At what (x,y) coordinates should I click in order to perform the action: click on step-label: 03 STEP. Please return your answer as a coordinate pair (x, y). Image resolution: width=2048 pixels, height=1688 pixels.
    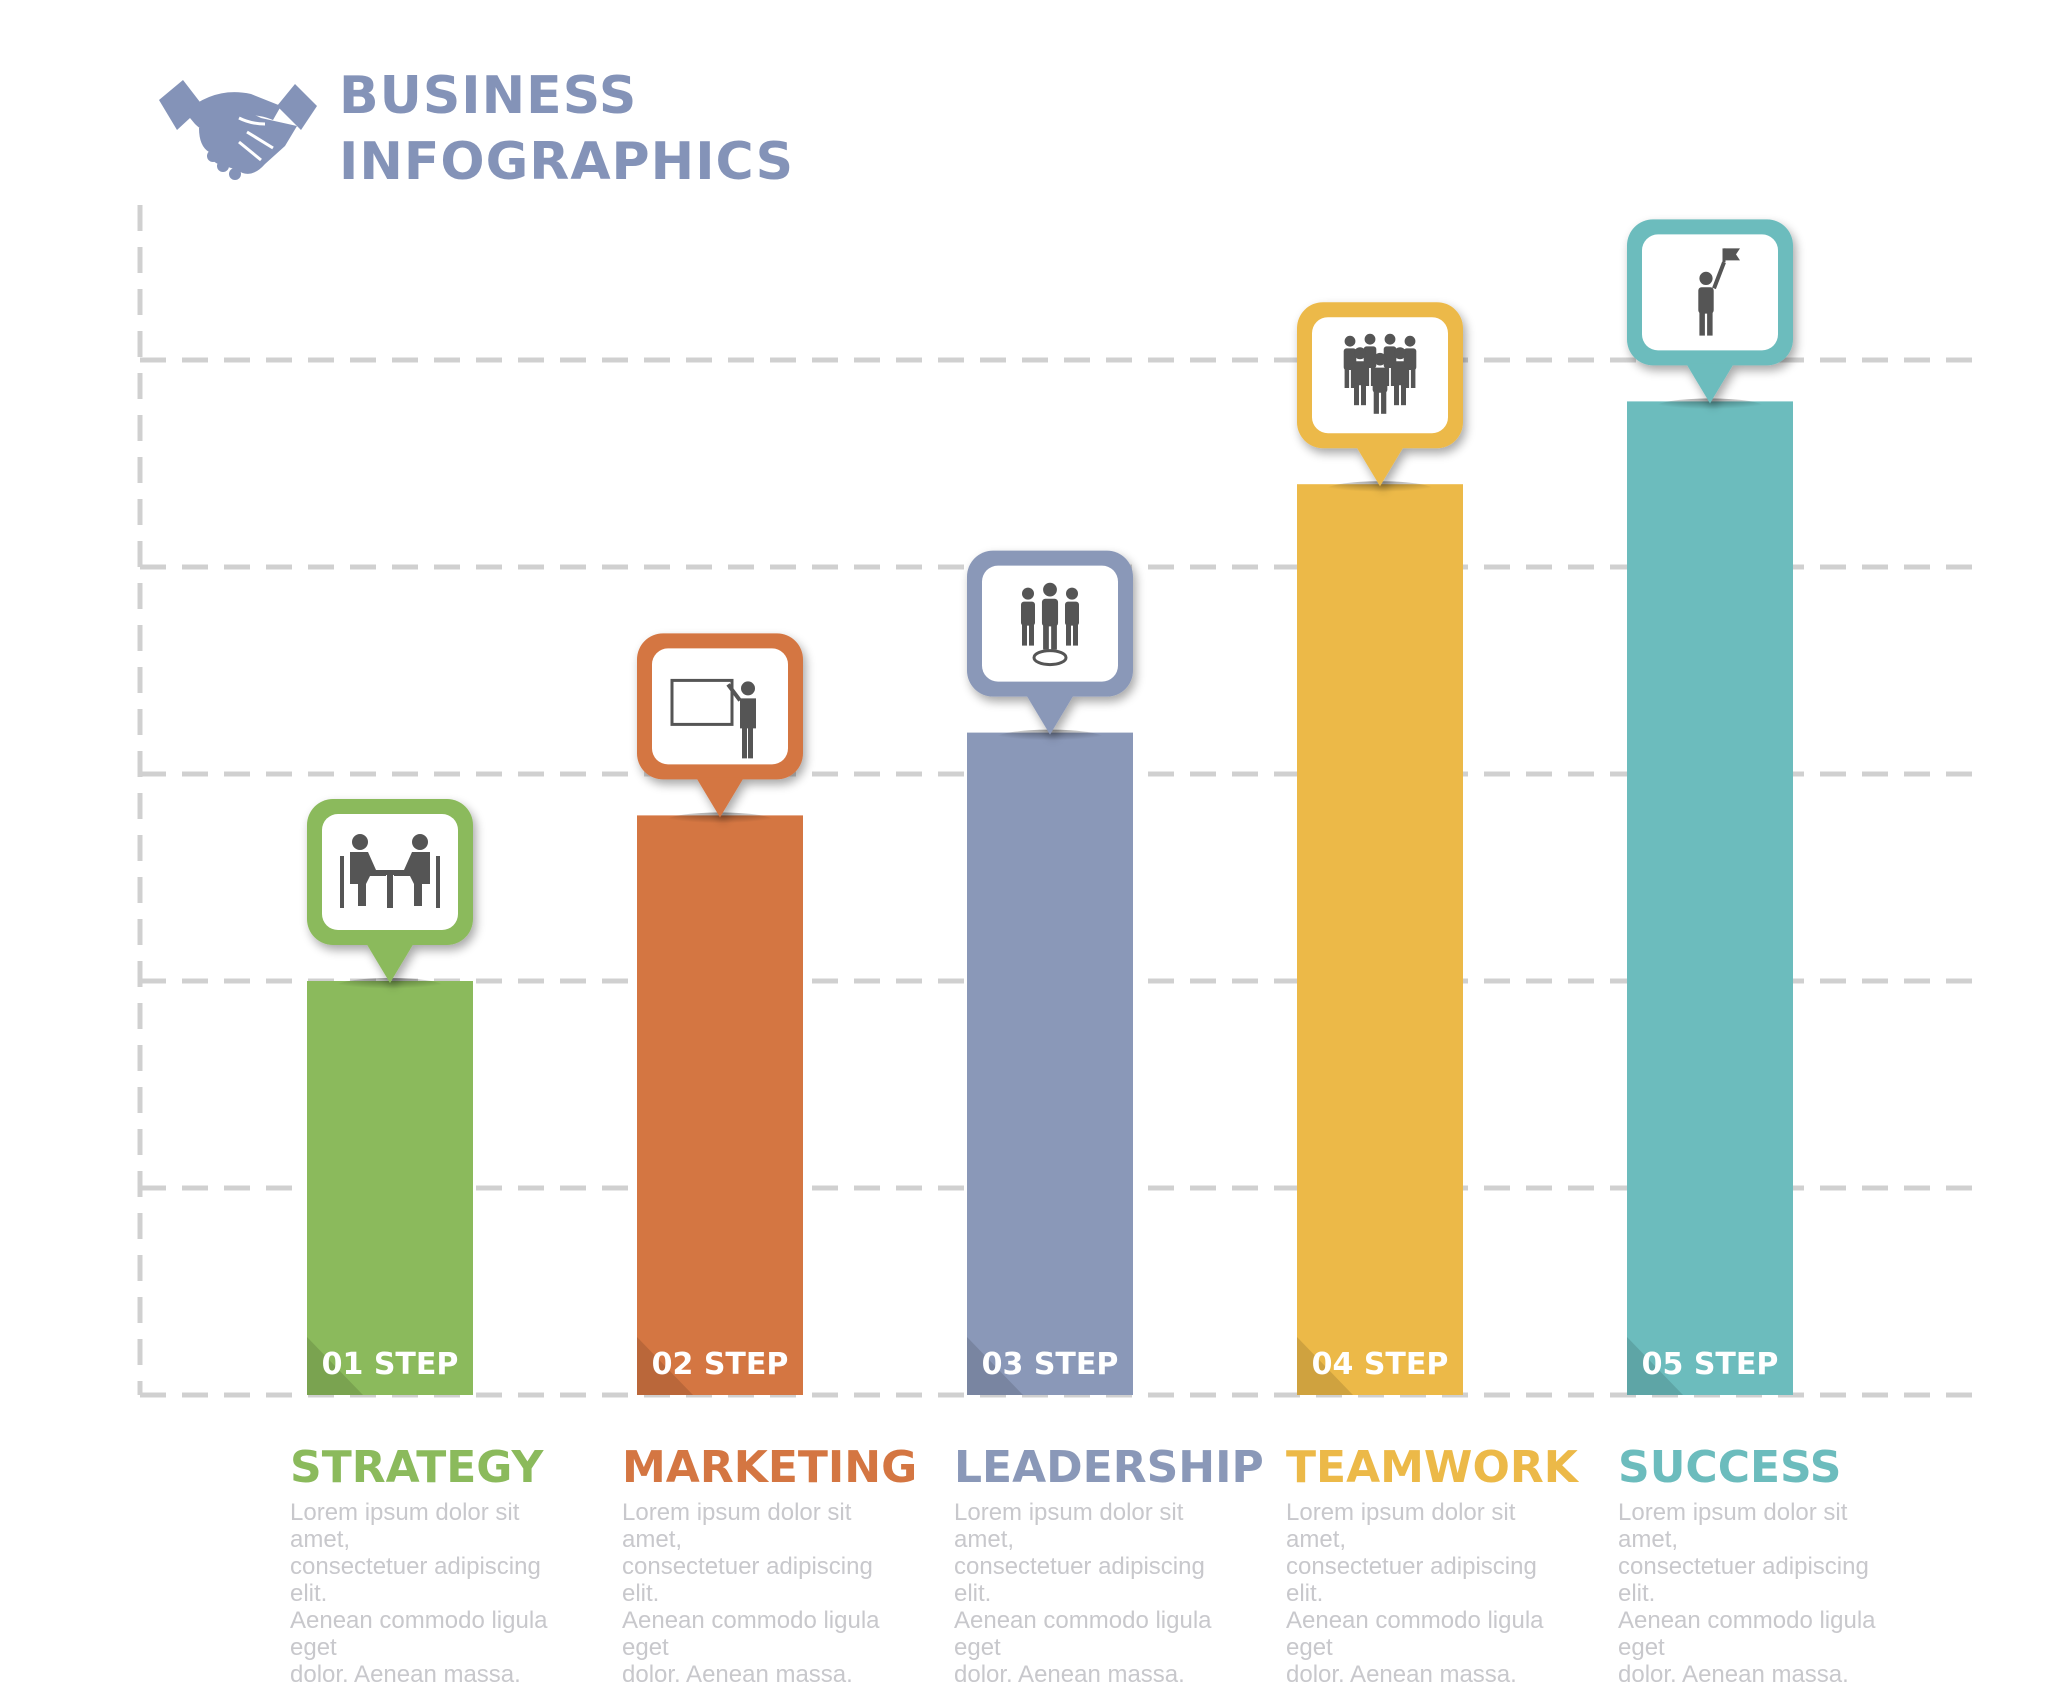
    Looking at the image, I should click on (1050, 1364).